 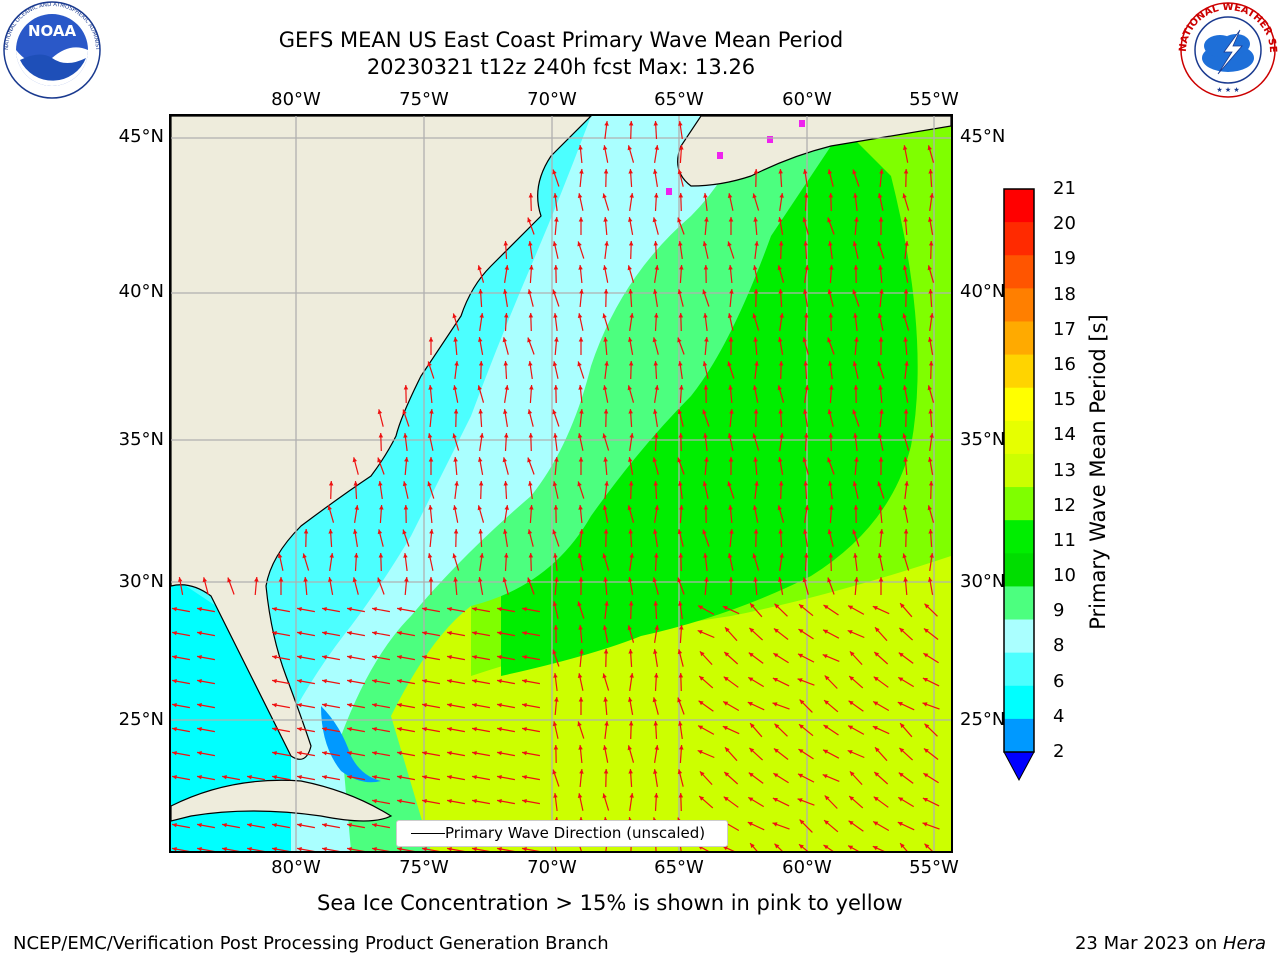 What do you see at coordinates (802, 123) in the screenshot?
I see `sea-ice-marker` at bounding box center [802, 123].